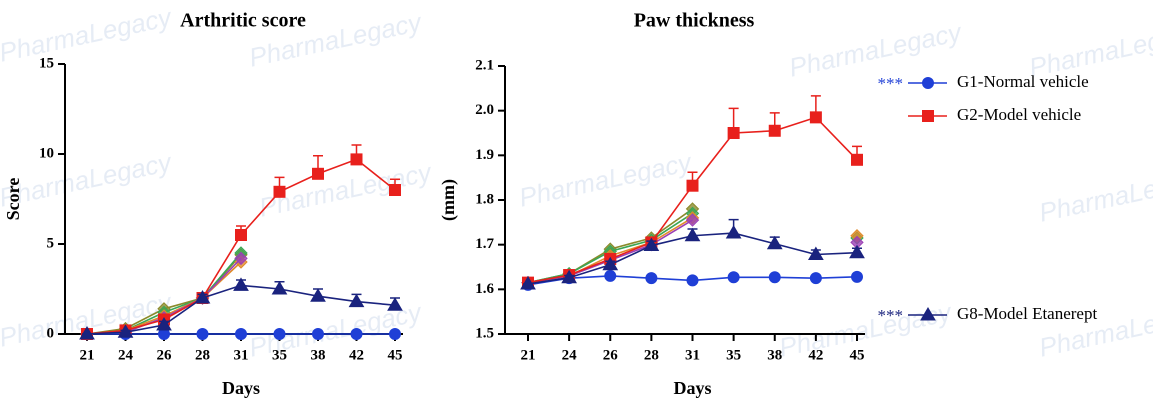 This screenshot has width=1153, height=405. I want to click on legend-label: G1-Normal vehicle, so click(1023, 81).